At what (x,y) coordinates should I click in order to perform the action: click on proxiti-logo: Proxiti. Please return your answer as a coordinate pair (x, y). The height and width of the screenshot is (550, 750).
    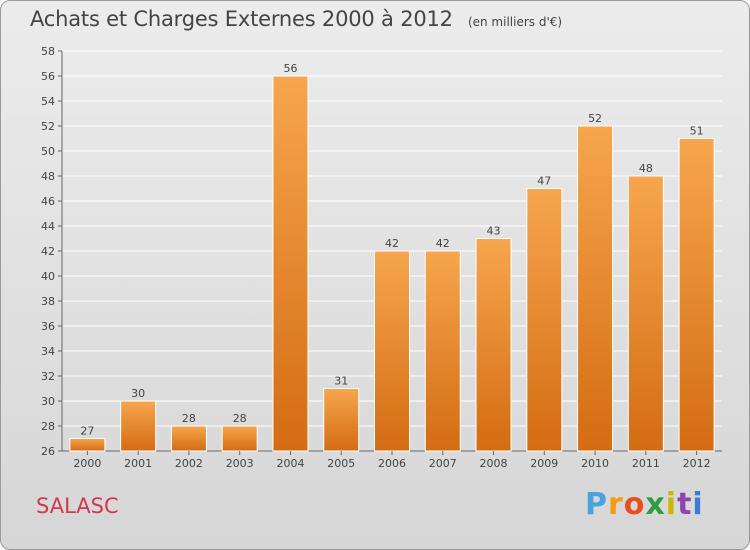
    Looking at the image, I should click on (644, 504).